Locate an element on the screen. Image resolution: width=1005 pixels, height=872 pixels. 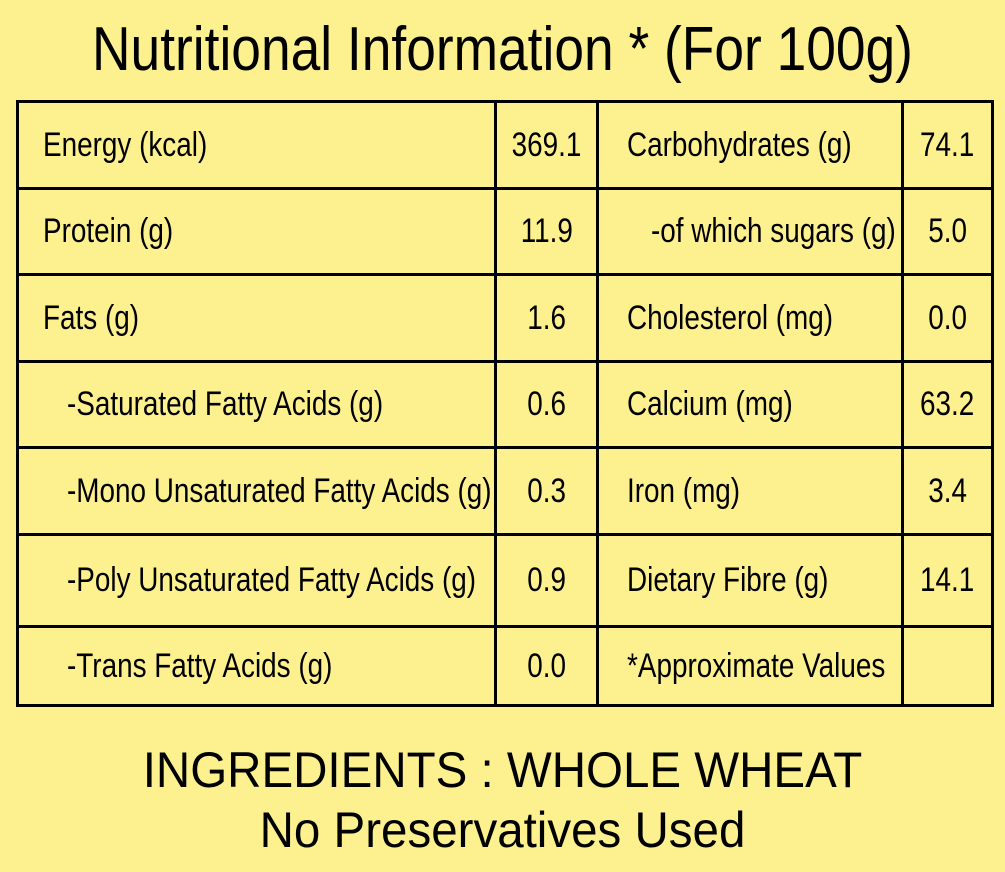
nutrient-label: -Mono Unsaturated Fatty Acids (g) is located at coordinates (256, 491).